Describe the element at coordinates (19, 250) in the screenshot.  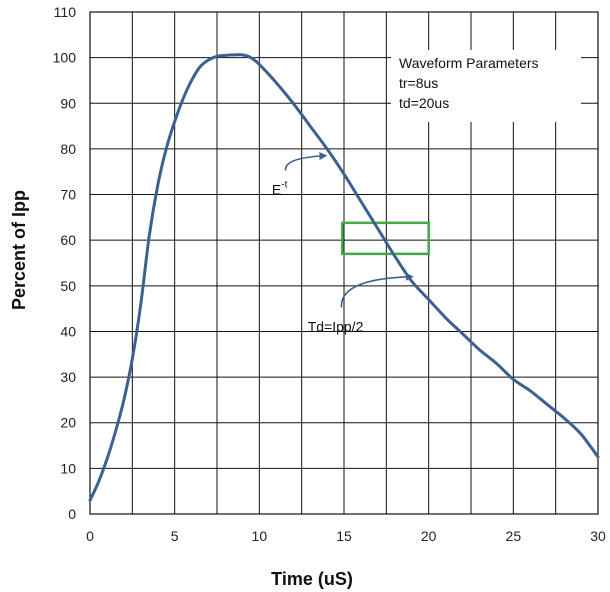
I see `y-axis-title: Percent of Ipp` at that location.